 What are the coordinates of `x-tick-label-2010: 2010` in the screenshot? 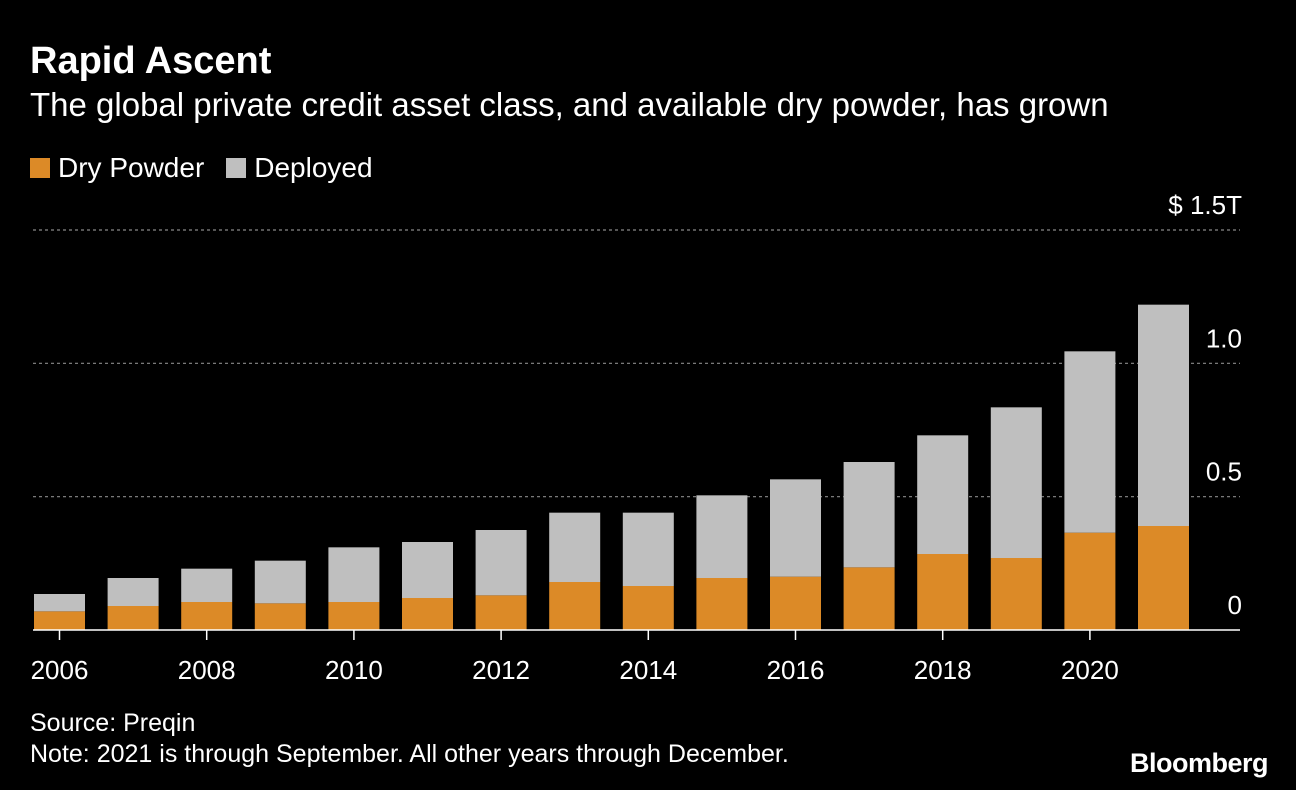 It's located at (354, 670).